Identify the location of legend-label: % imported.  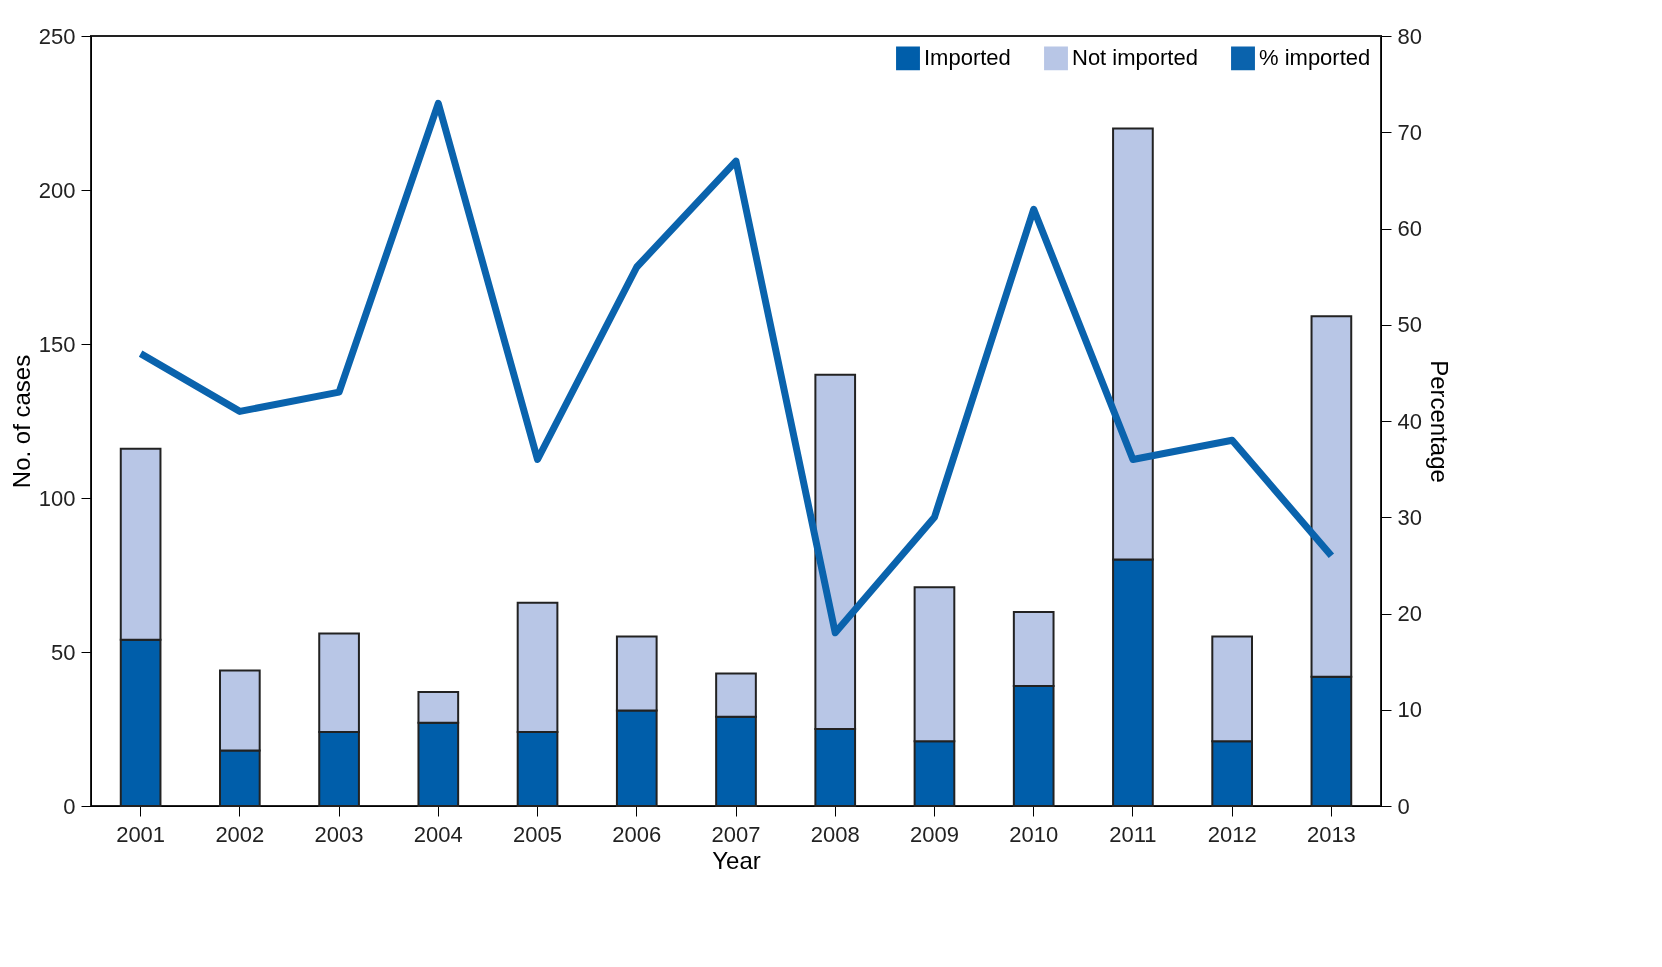
(1315, 58).